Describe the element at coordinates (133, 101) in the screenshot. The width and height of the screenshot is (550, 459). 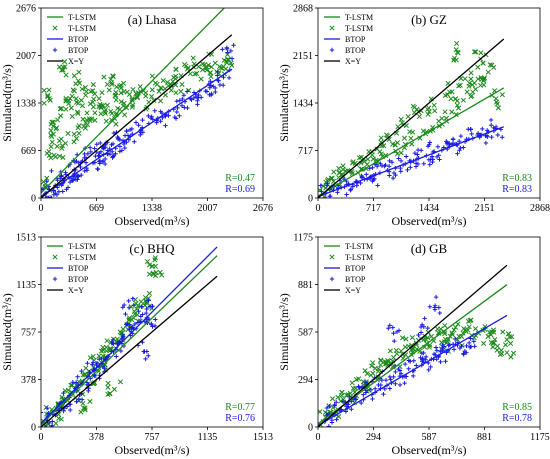
I see `fit-line` at that location.